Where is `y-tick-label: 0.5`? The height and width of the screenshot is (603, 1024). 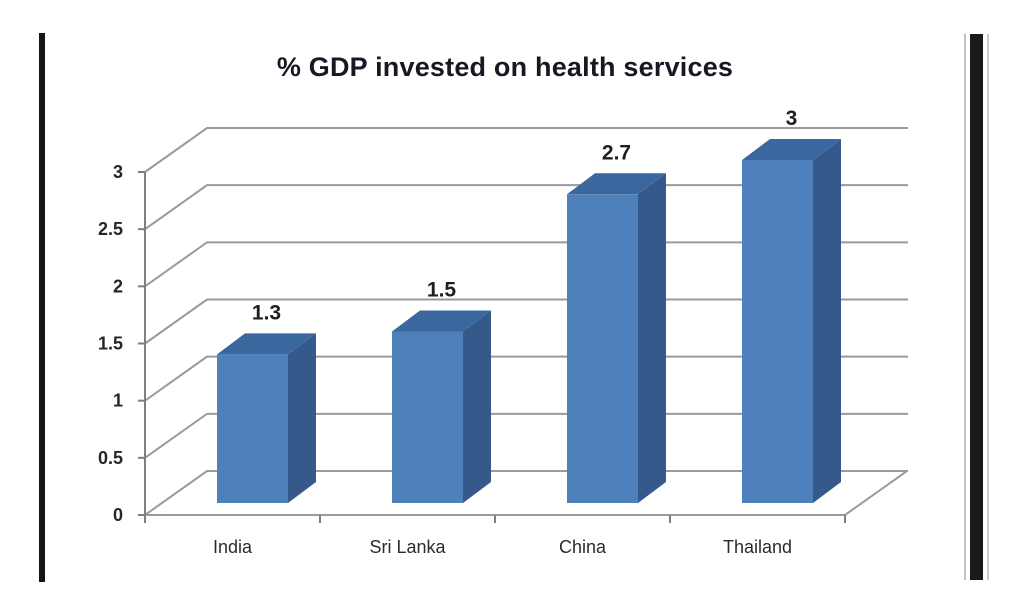
y-tick-label: 0.5 is located at coordinates (110, 458).